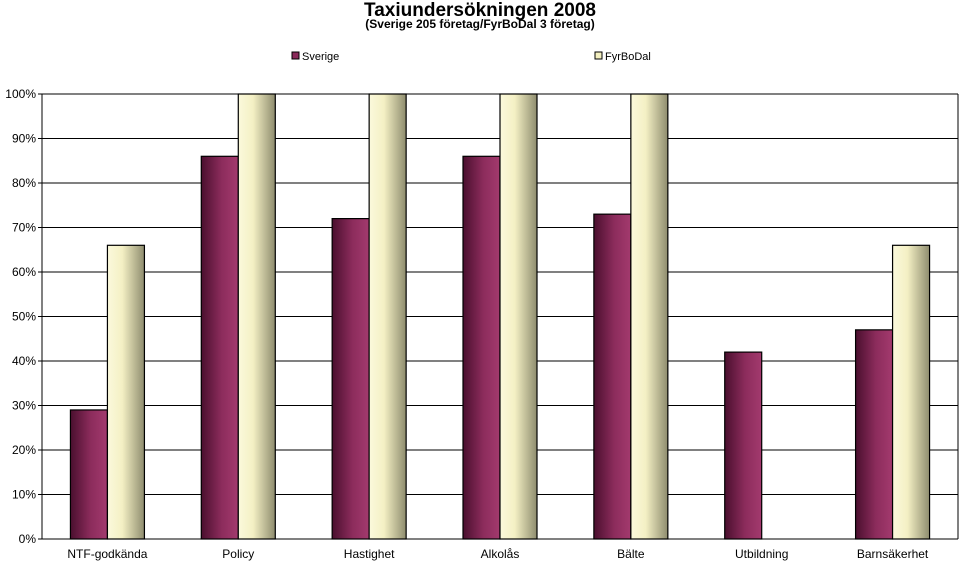 This screenshot has height=562, width=960. Describe the element at coordinates (24, 272) in the screenshot. I see `y-tick-label-60: 60%` at that location.